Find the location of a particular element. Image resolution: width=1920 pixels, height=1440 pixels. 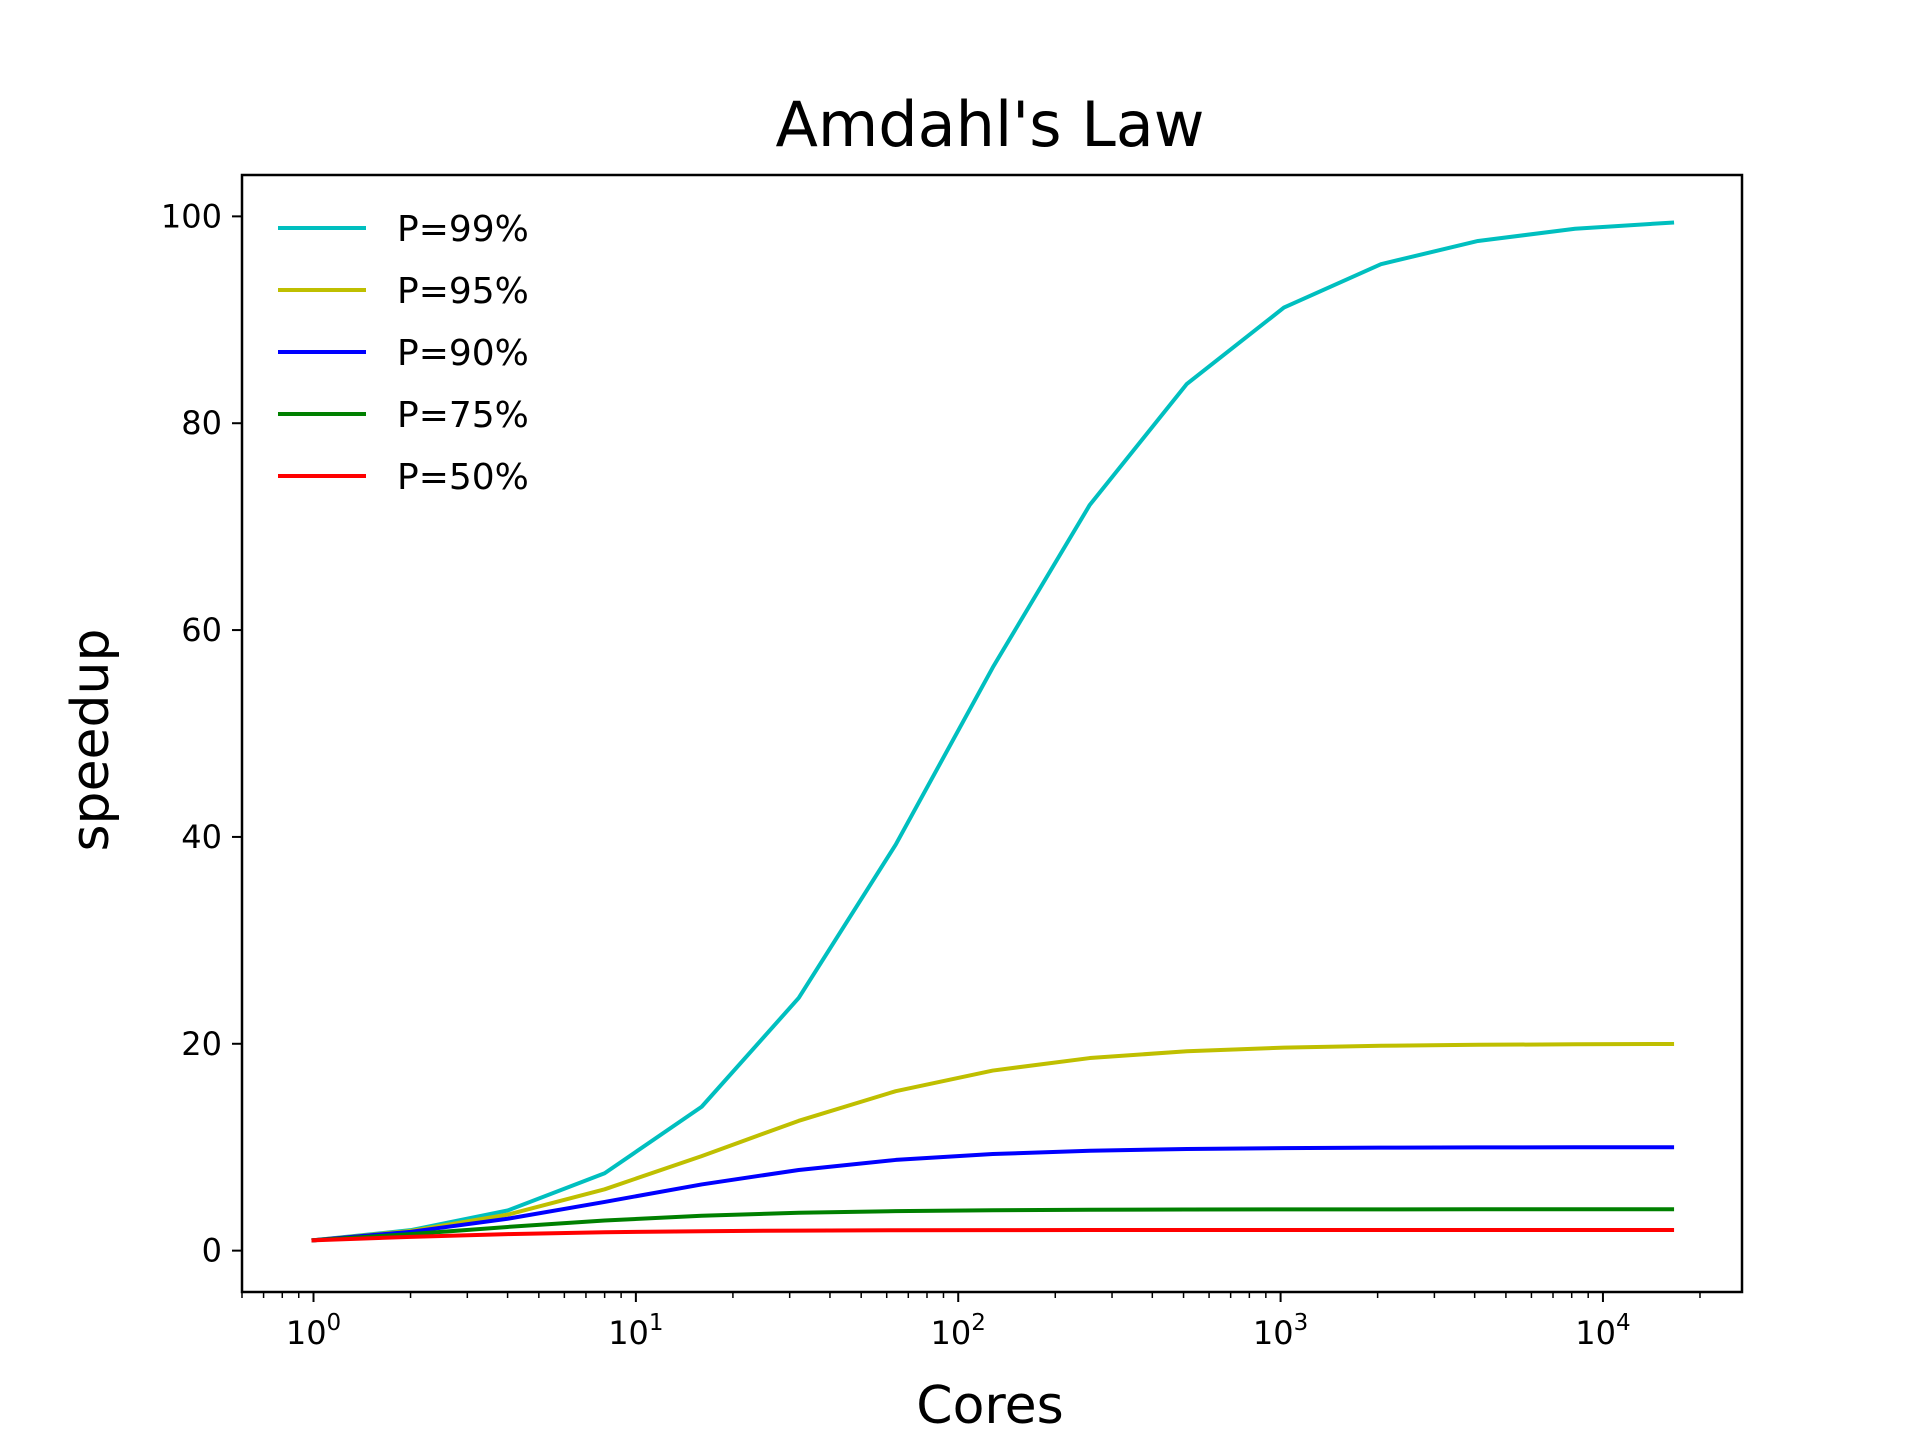

chart-title: Amdahl's Law is located at coordinates (990, 124).